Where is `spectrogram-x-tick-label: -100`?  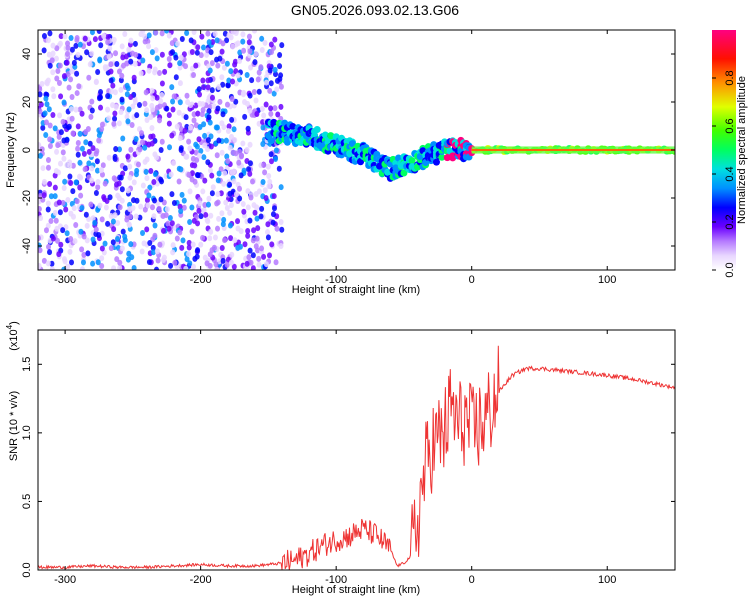 spectrogram-x-tick-label: -100 is located at coordinates (336, 280).